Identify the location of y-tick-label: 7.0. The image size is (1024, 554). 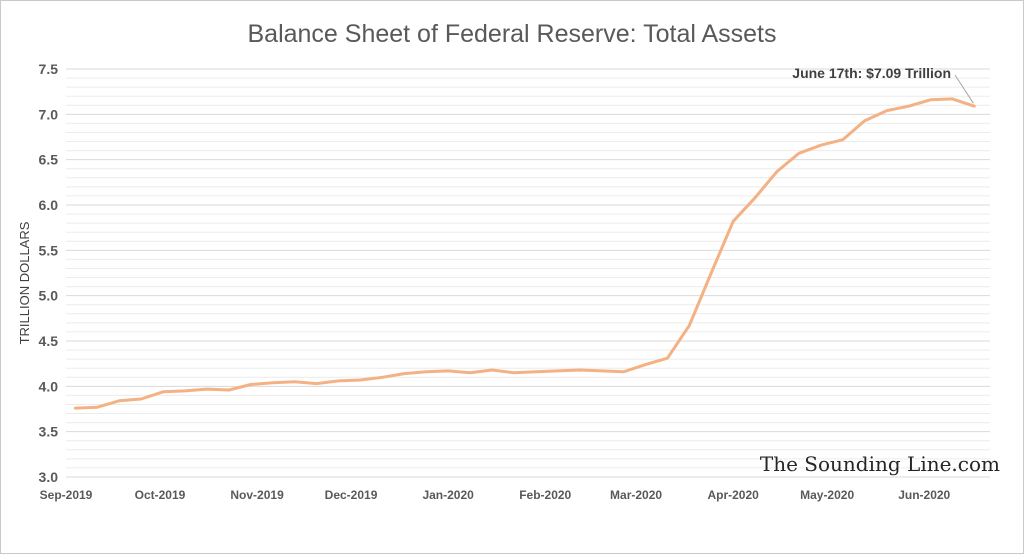
(49, 114).